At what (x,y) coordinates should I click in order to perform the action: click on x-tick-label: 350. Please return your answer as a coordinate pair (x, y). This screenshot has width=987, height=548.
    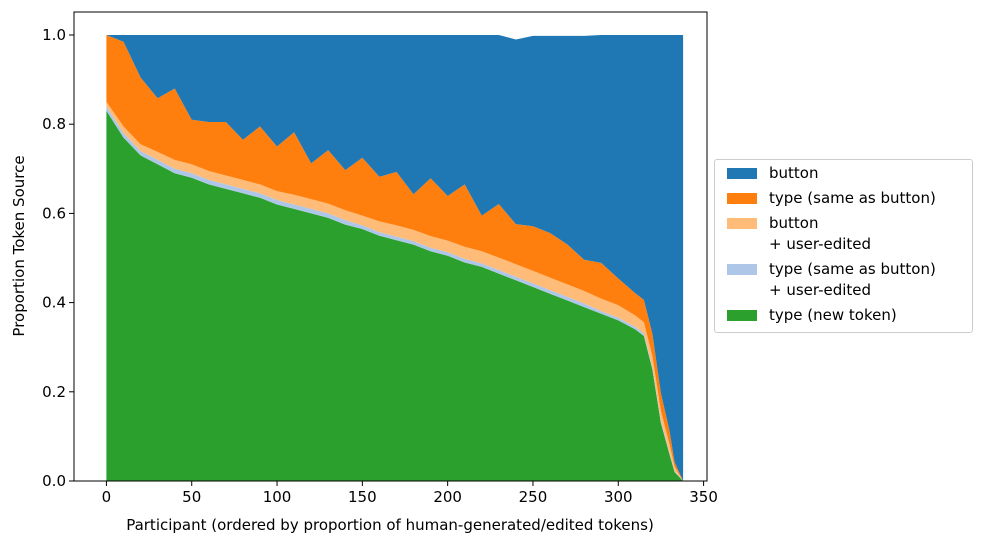
    Looking at the image, I should click on (703, 497).